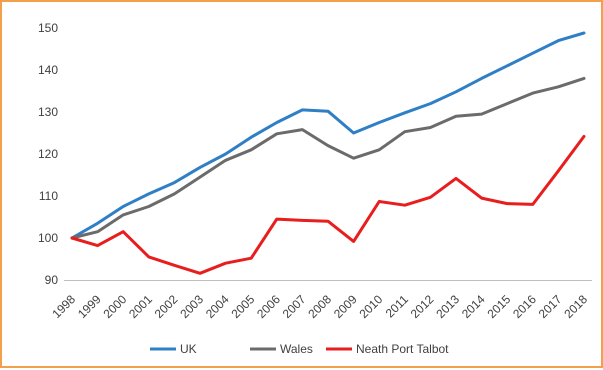 The width and height of the screenshot is (603, 370). Describe the element at coordinates (89, 306) in the screenshot. I see `x-tick-label: 1999` at that location.